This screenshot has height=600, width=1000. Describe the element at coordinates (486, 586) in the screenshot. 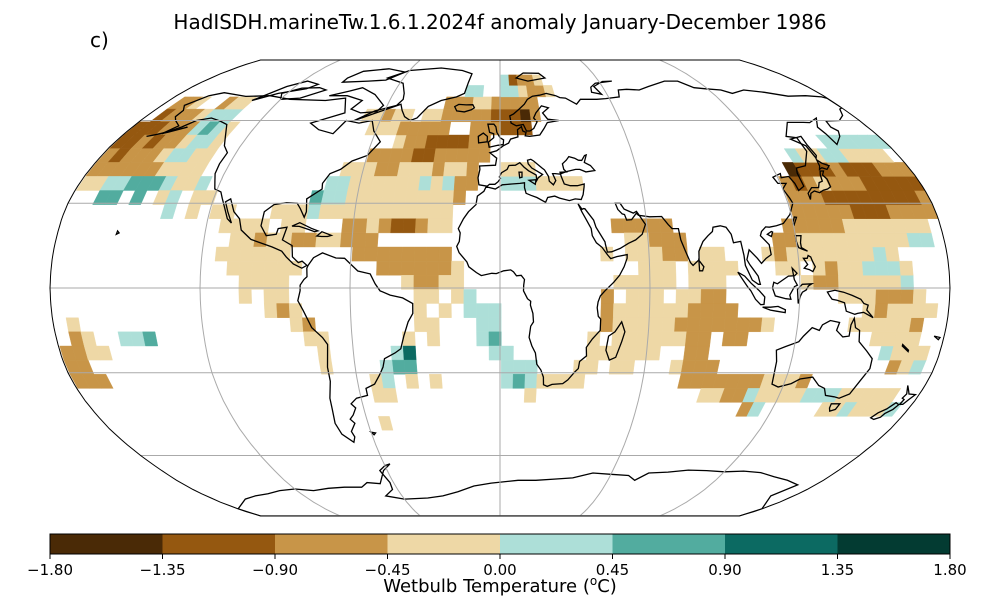

I see `colorbar-label-text: Wetbulb Temperature (` at that location.